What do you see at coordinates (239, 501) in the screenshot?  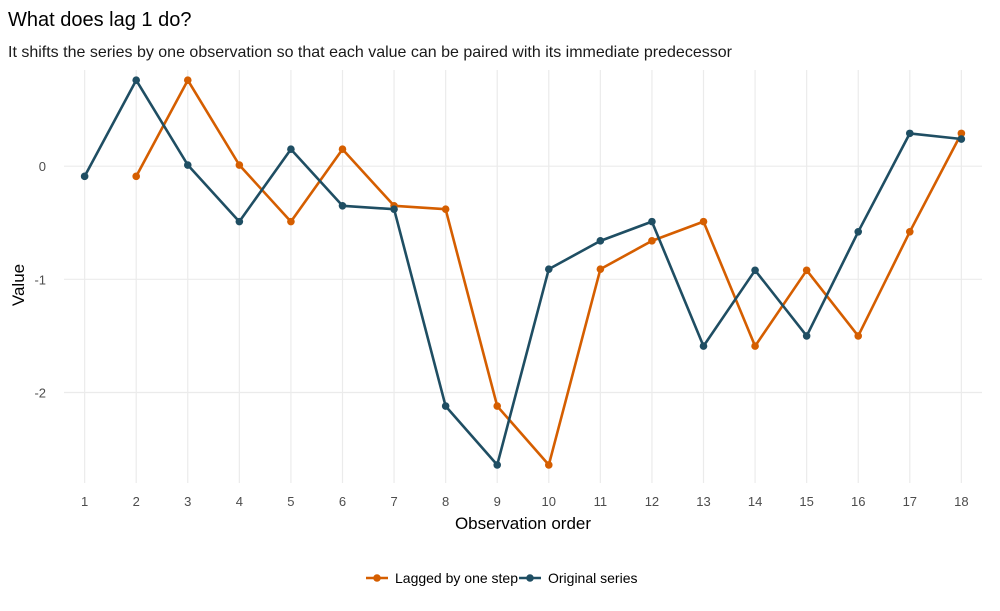 I see `x-tick-label: 4` at bounding box center [239, 501].